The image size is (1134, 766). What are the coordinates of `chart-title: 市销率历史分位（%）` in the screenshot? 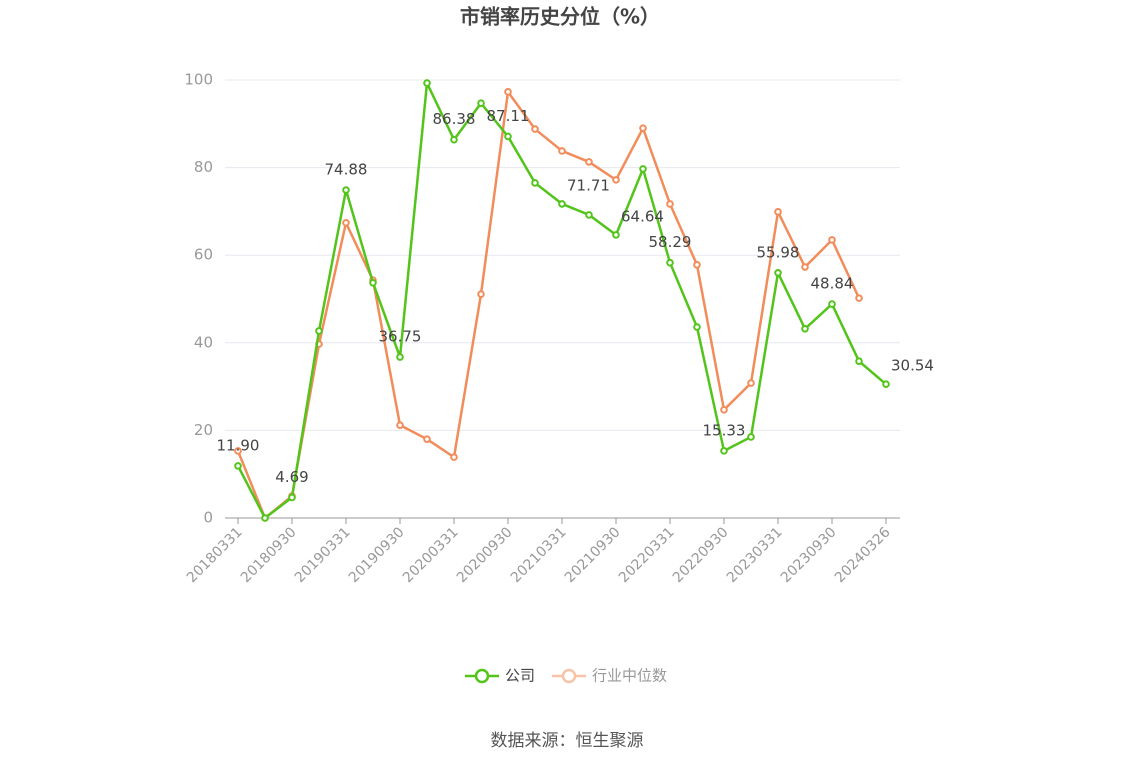 It's located at (560, 17).